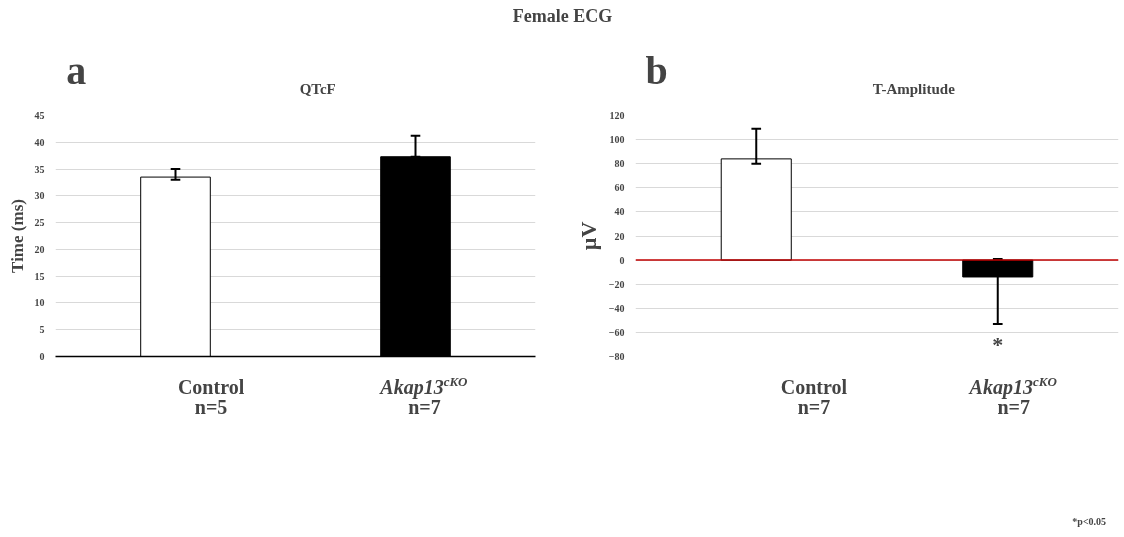 The width and height of the screenshot is (1124, 537). Describe the element at coordinates (814, 396) in the screenshot. I see `x-tick-label: Control n=7` at that location.